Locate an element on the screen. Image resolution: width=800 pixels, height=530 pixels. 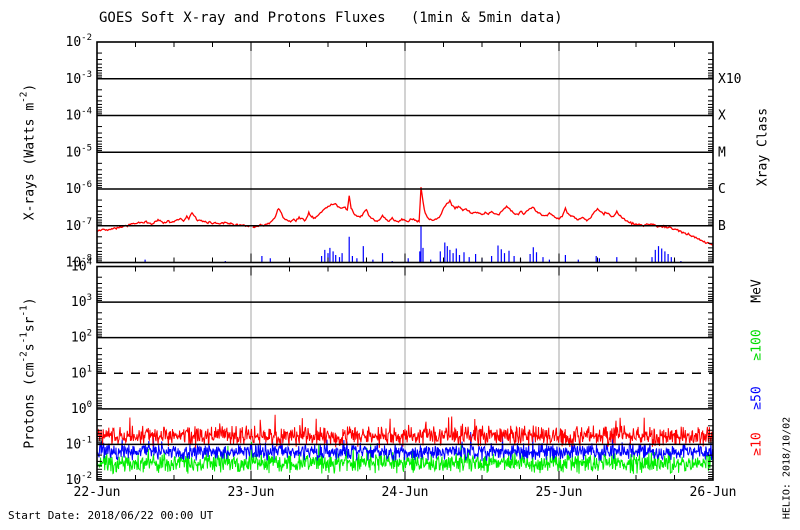
xray-class-c: C is located at coordinates (722, 189).